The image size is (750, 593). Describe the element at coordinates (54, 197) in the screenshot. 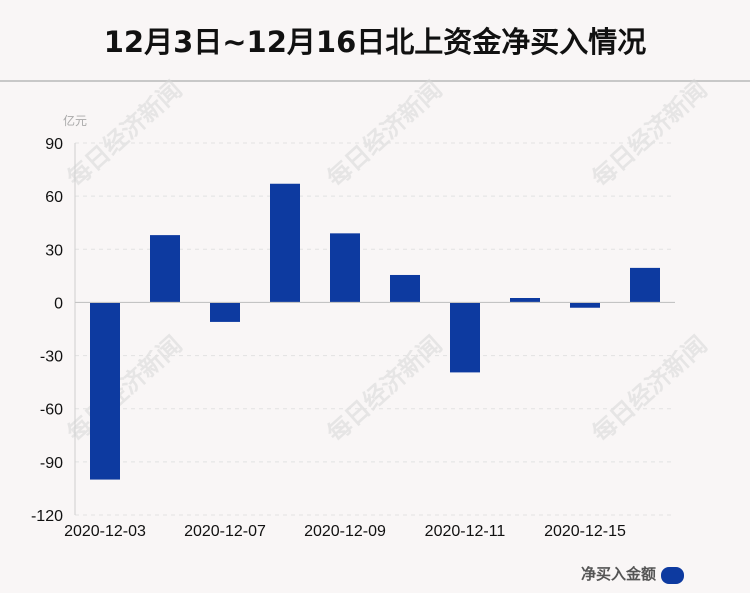

I see `y-tick-label: 60` at that location.